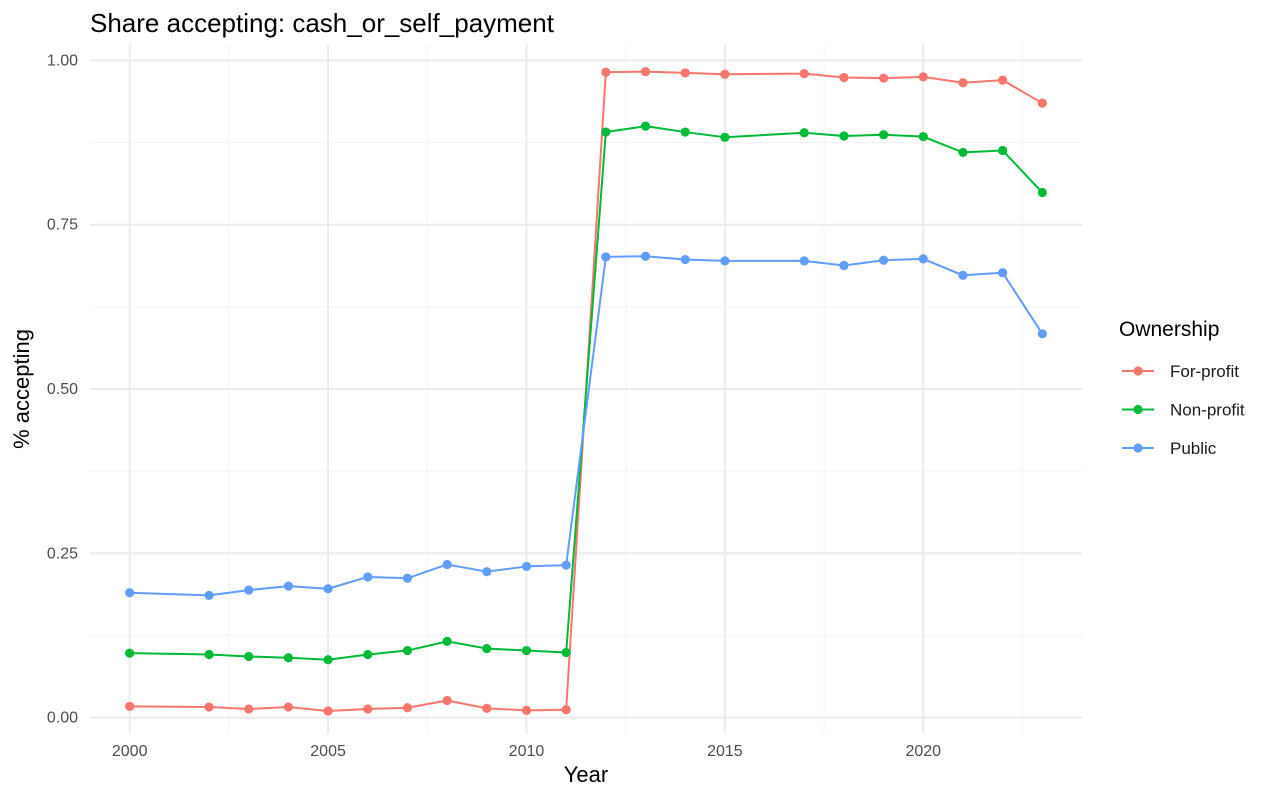  I want to click on x-tick-label: 2020, so click(923, 751).